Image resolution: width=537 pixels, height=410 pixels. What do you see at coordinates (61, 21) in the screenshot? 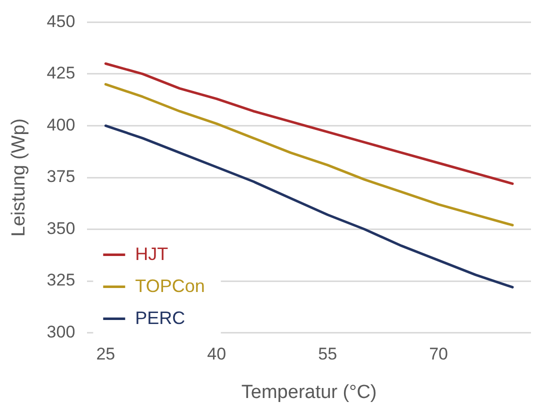
I see `y-tick-label: 450` at bounding box center [61, 21].